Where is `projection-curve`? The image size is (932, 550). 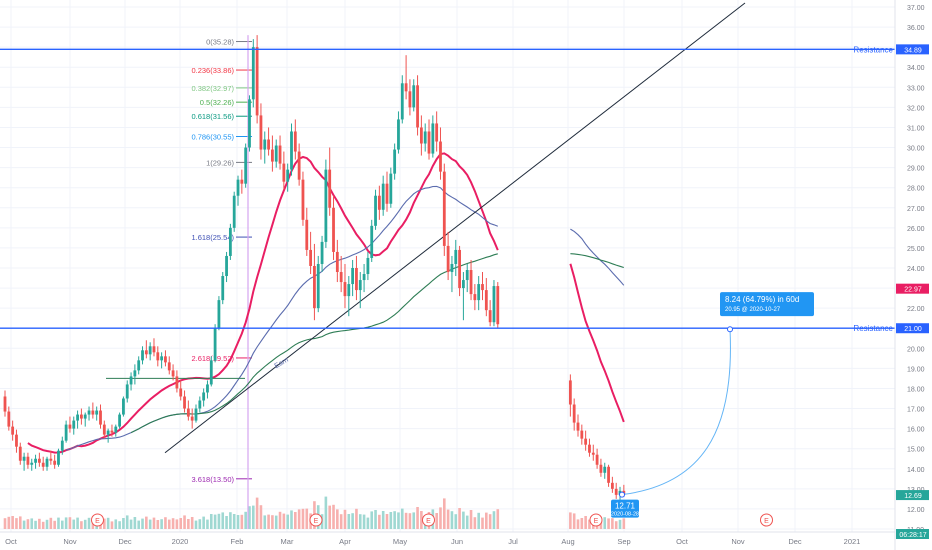
projection-curve is located at coordinates (676, 412).